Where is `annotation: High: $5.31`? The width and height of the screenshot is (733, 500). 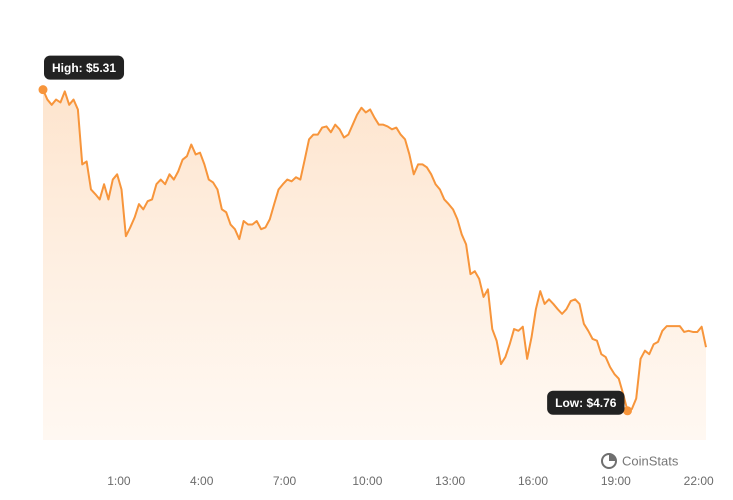 annotation: High: $5.31 is located at coordinates (84, 67).